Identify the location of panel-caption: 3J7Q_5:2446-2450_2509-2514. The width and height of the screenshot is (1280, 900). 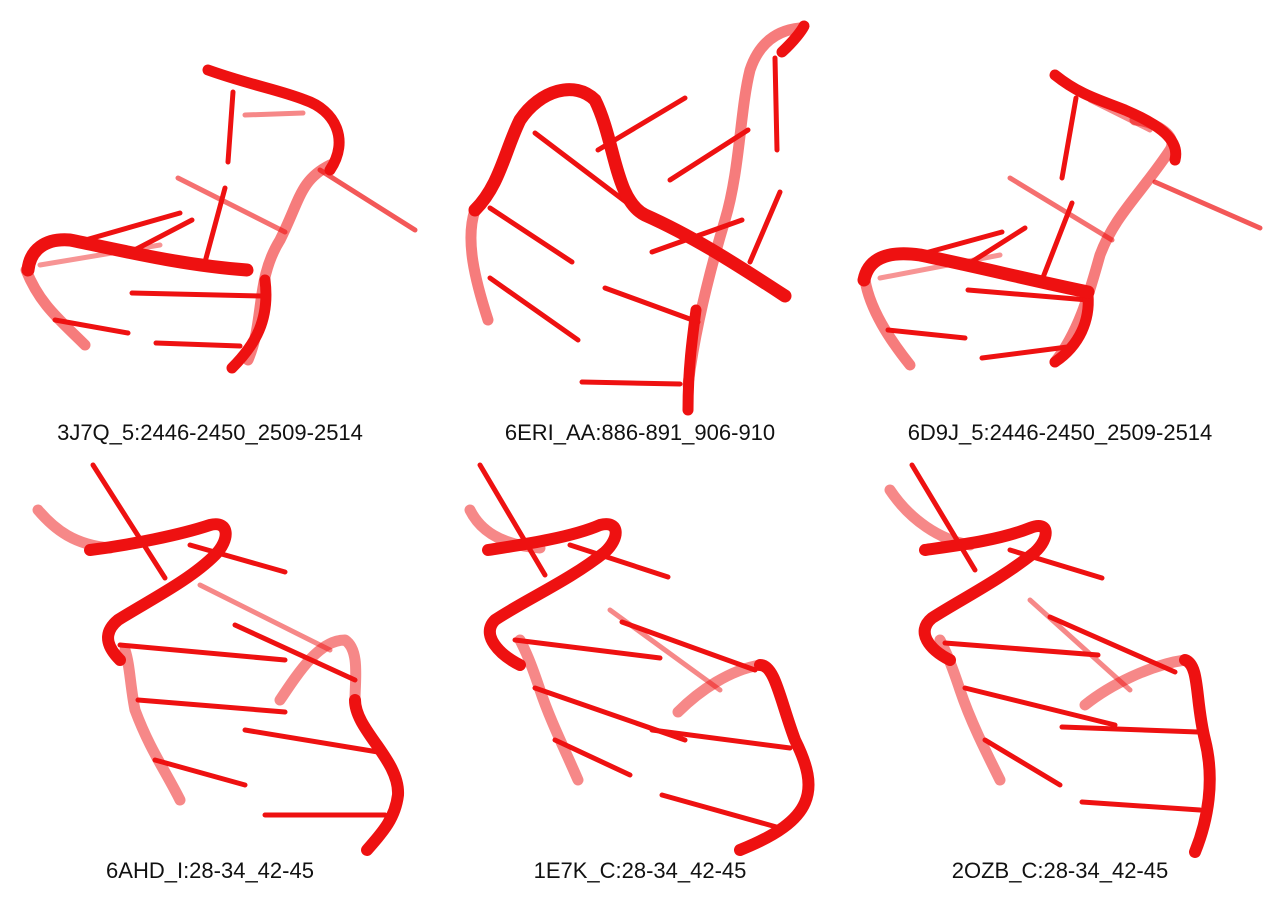
(210, 433).